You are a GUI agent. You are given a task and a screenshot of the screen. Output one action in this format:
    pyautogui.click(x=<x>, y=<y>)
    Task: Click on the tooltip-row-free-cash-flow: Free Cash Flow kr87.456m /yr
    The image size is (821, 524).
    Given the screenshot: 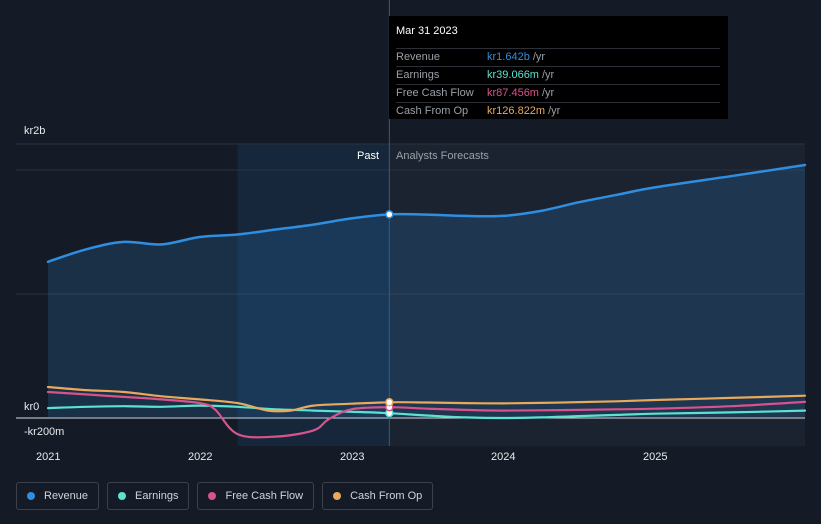 What is the action you would take?
    pyautogui.click(x=558, y=93)
    